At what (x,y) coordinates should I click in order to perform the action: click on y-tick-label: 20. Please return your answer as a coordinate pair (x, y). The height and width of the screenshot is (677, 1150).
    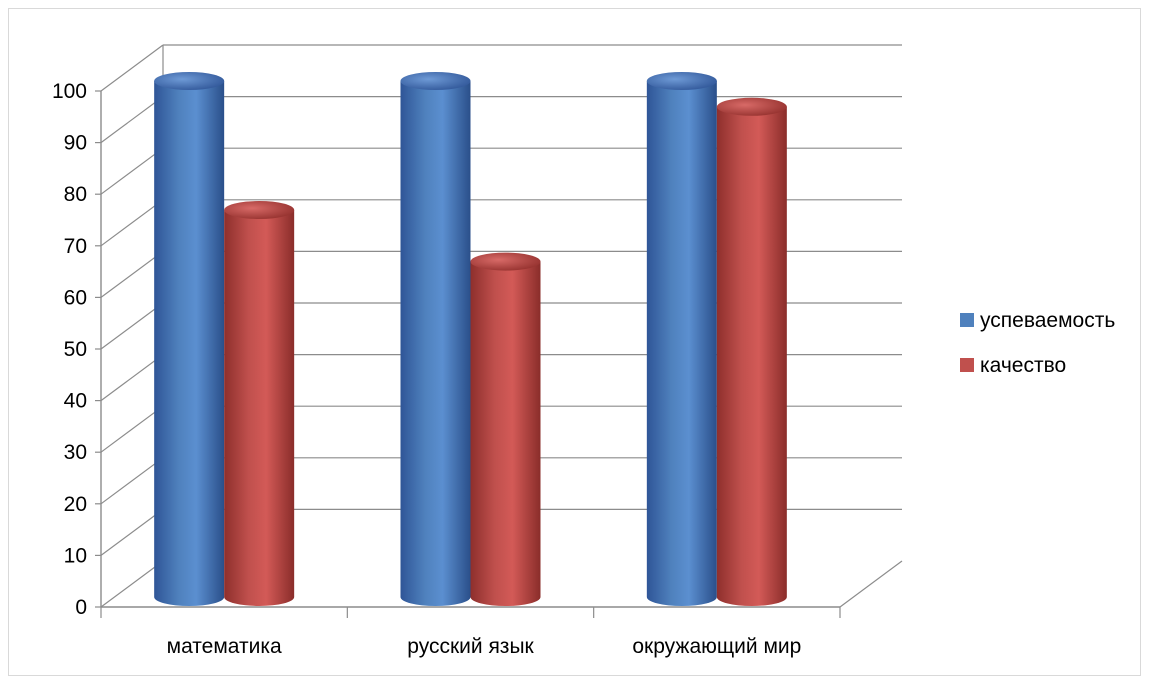
    Looking at the image, I should click on (75, 504).